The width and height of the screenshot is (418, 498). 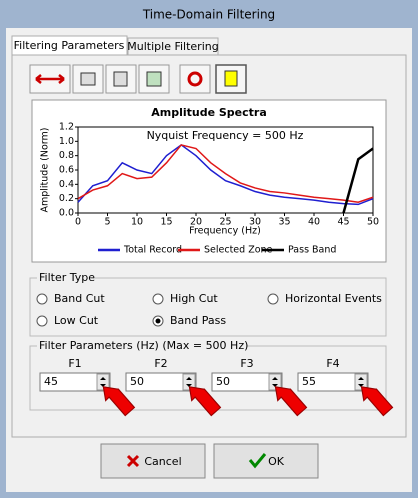 What do you see at coordinates (266, 461) in the screenshot?
I see `ok-button` at bounding box center [266, 461].